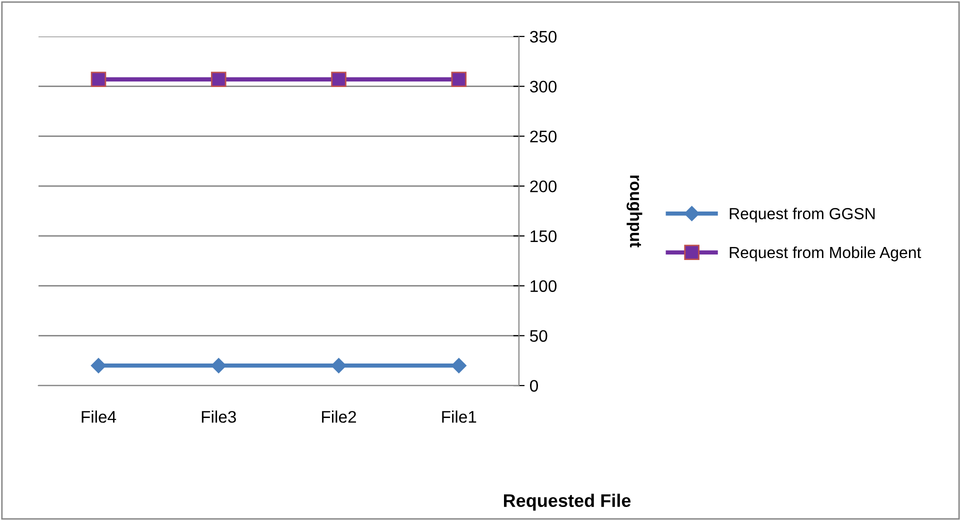 This screenshot has height=521, width=961. I want to click on legend-label: Request from GGSN, so click(802, 215).